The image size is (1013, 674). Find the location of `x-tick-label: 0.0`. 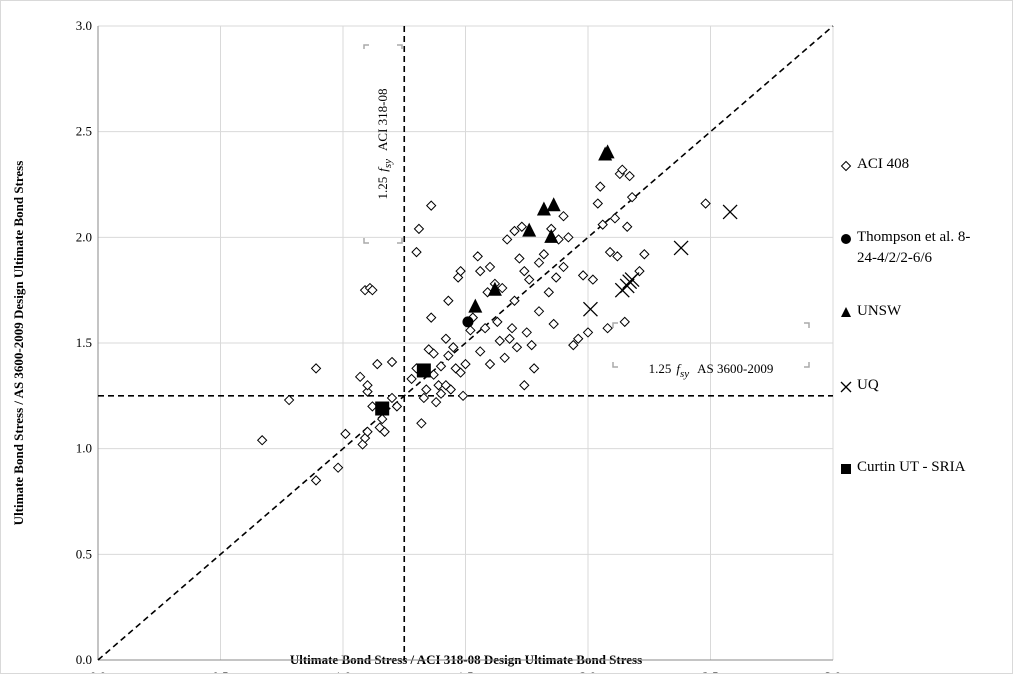

x-tick-label: 0.0 is located at coordinates (98, 671).